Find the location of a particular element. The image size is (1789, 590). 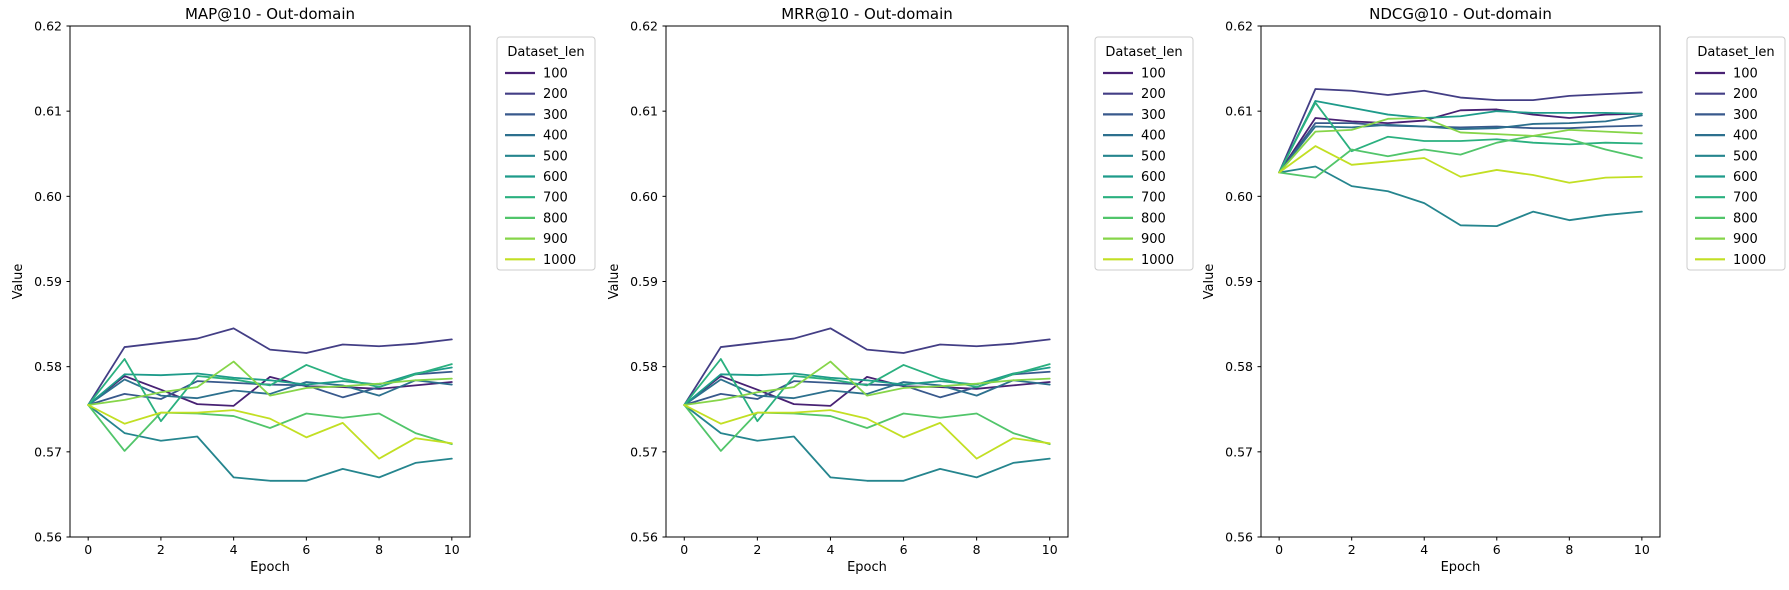

x-tick-label: 4 is located at coordinates (1424, 549).